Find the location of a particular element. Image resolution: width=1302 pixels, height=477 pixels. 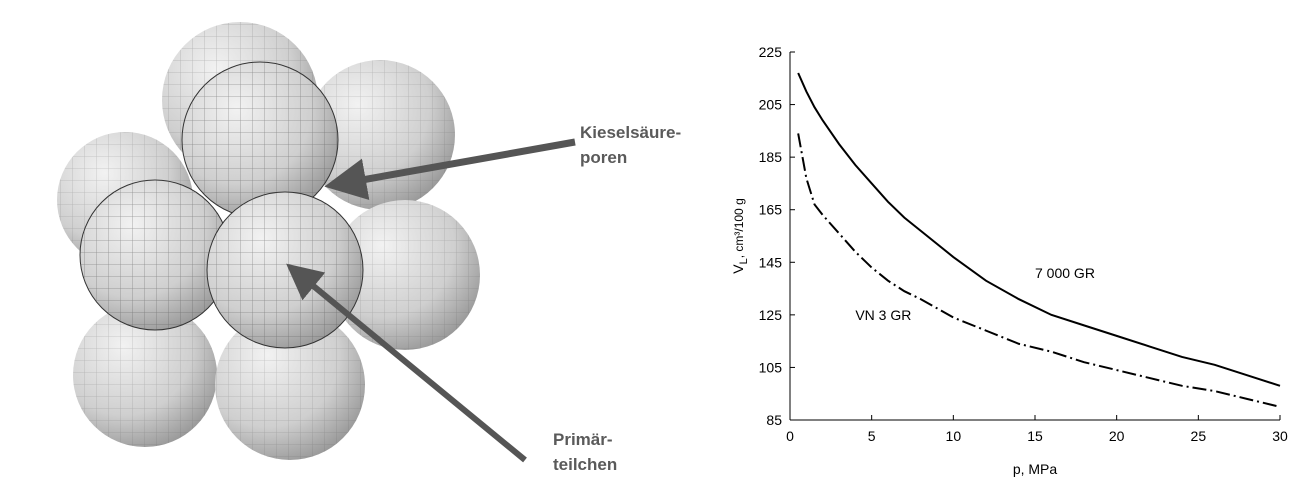

y-label-main: V is located at coordinates (738, 269).